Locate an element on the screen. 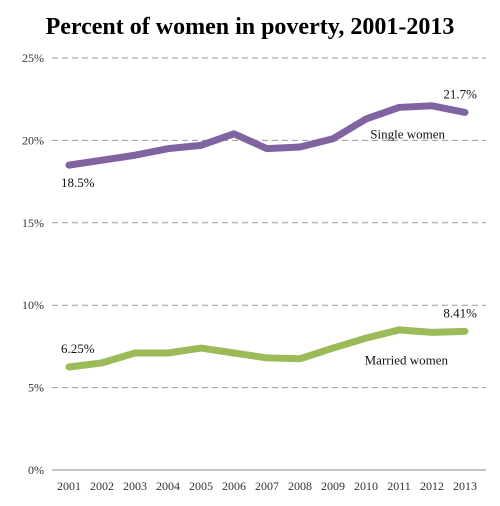 The height and width of the screenshot is (506, 500). y-tick-label: 15% is located at coordinates (33, 223).